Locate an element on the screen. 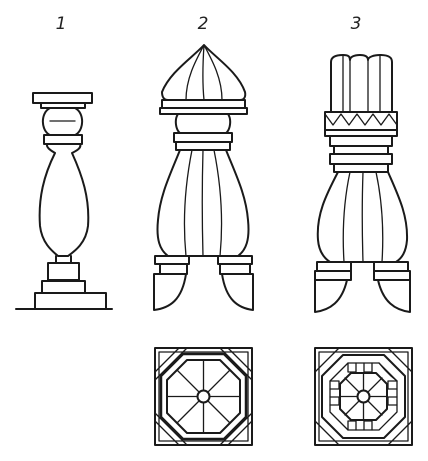 This screenshot has height=461, width=428. label-baluster-3: 3 is located at coordinates (356, 24).